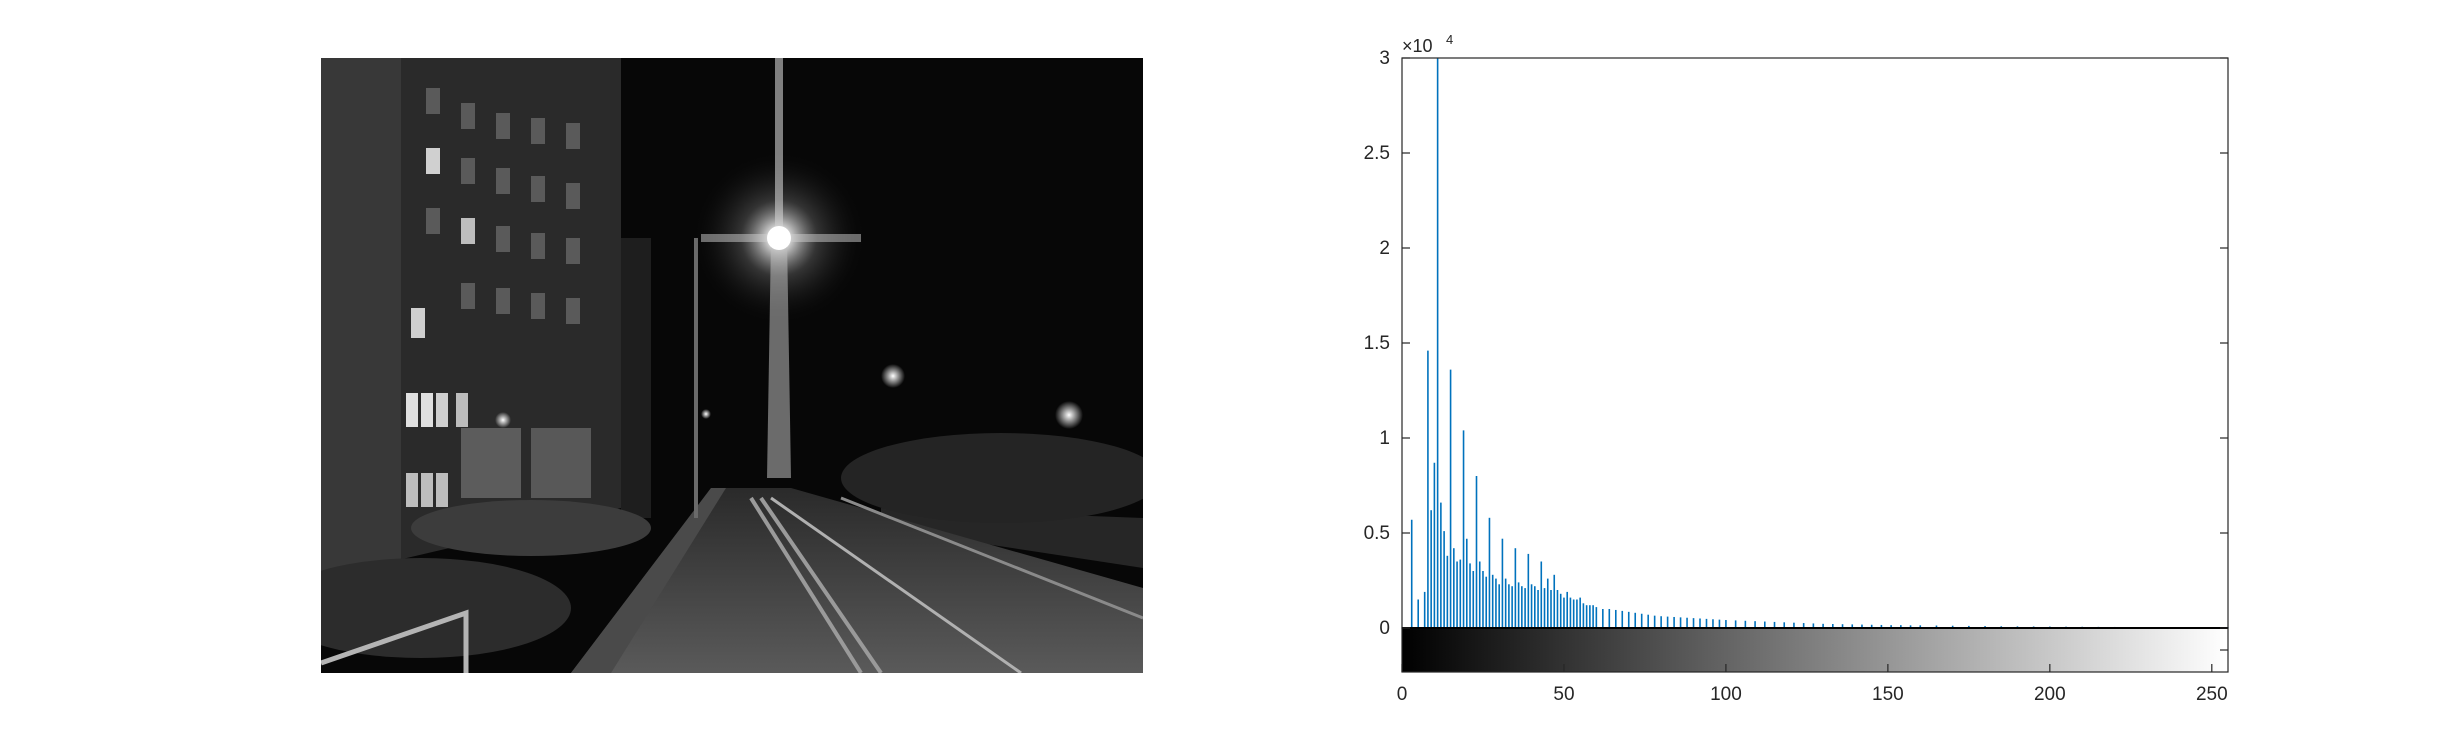 The width and height of the screenshot is (2458, 756). What do you see at coordinates (1377, 533) in the screenshot?
I see `y-tick-label: 0.5` at bounding box center [1377, 533].